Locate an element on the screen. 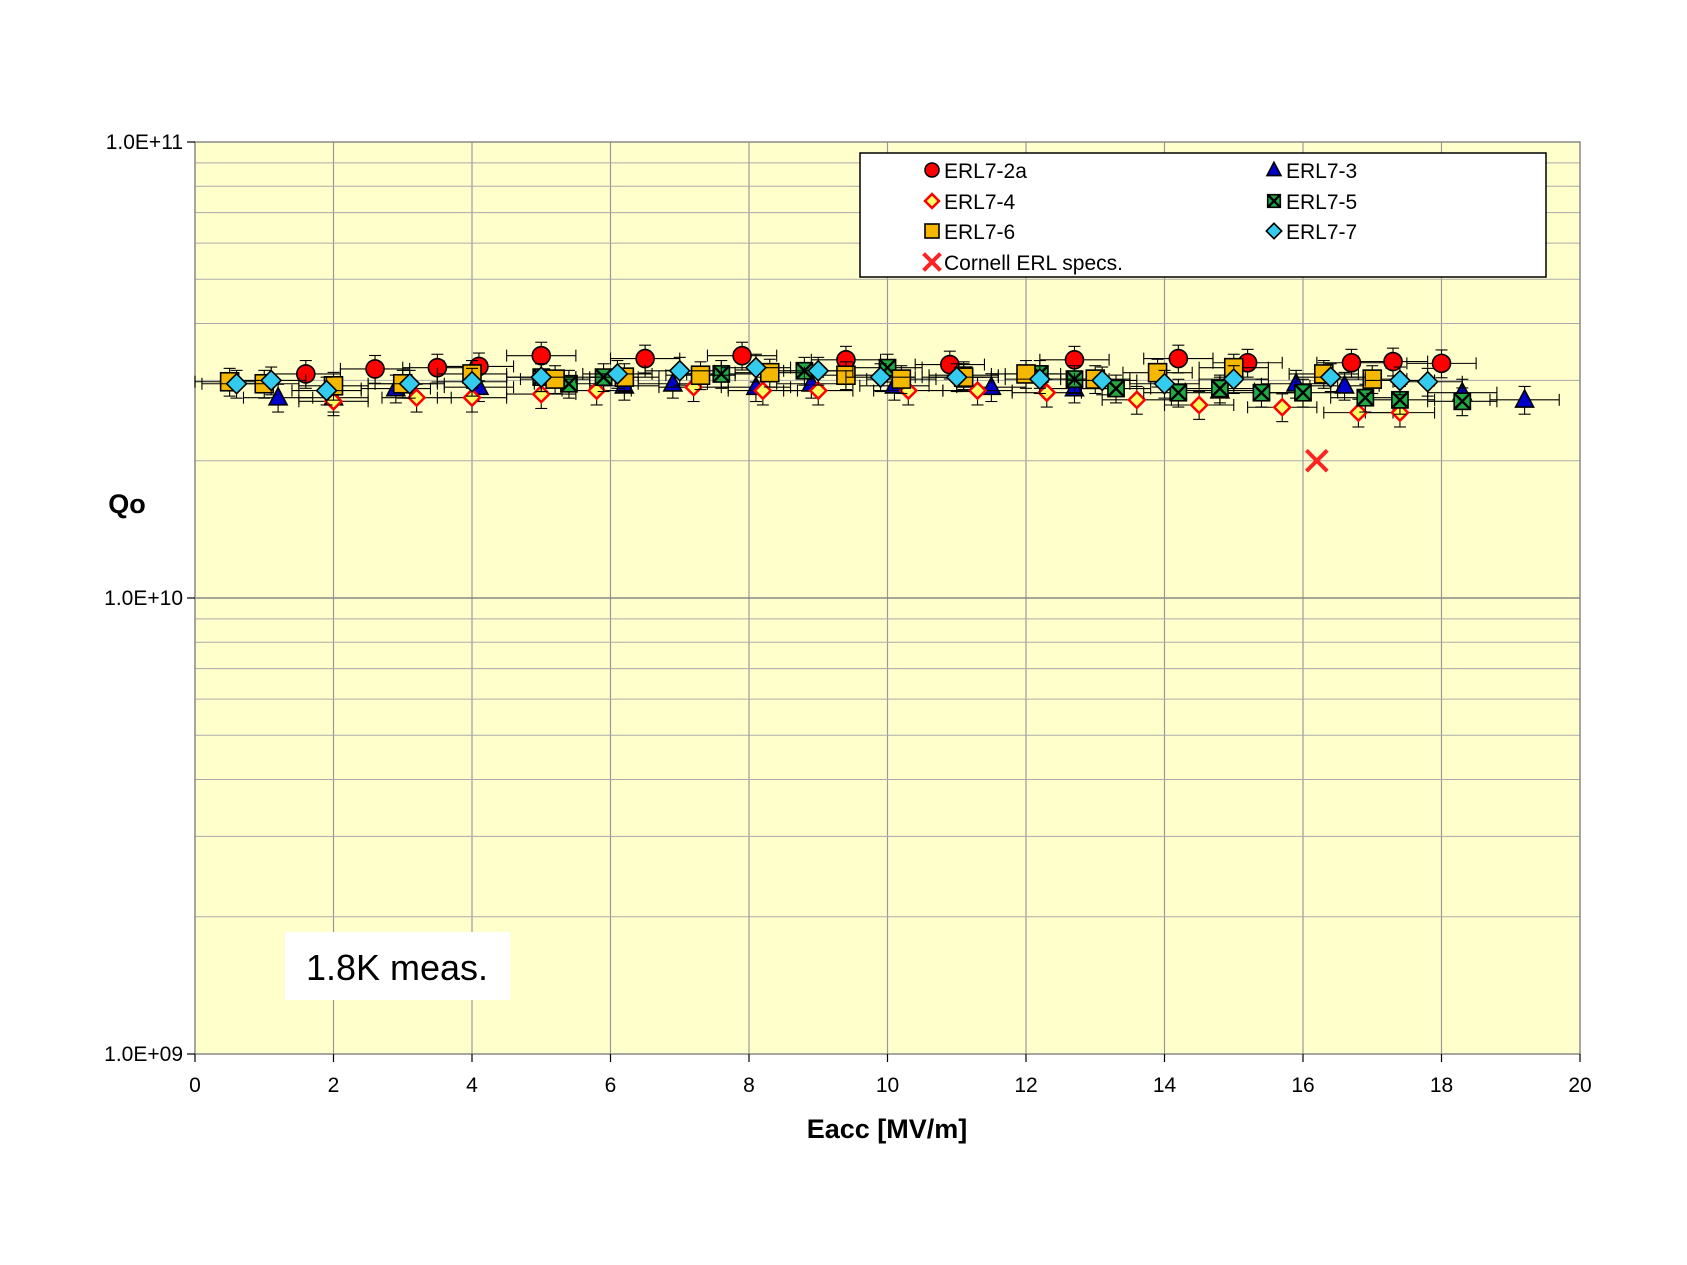  legend-item: ERL7-6 is located at coordinates (969, 232).